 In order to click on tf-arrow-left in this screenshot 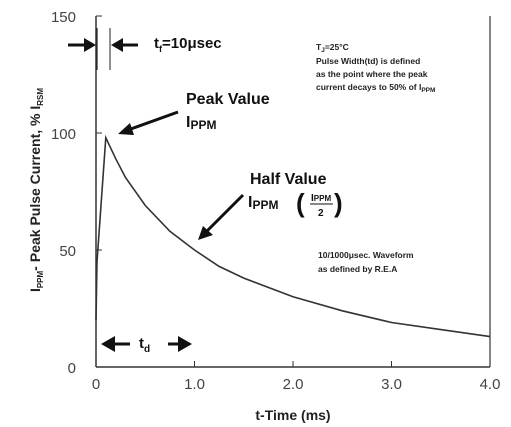, I will do `click(82, 45)`.